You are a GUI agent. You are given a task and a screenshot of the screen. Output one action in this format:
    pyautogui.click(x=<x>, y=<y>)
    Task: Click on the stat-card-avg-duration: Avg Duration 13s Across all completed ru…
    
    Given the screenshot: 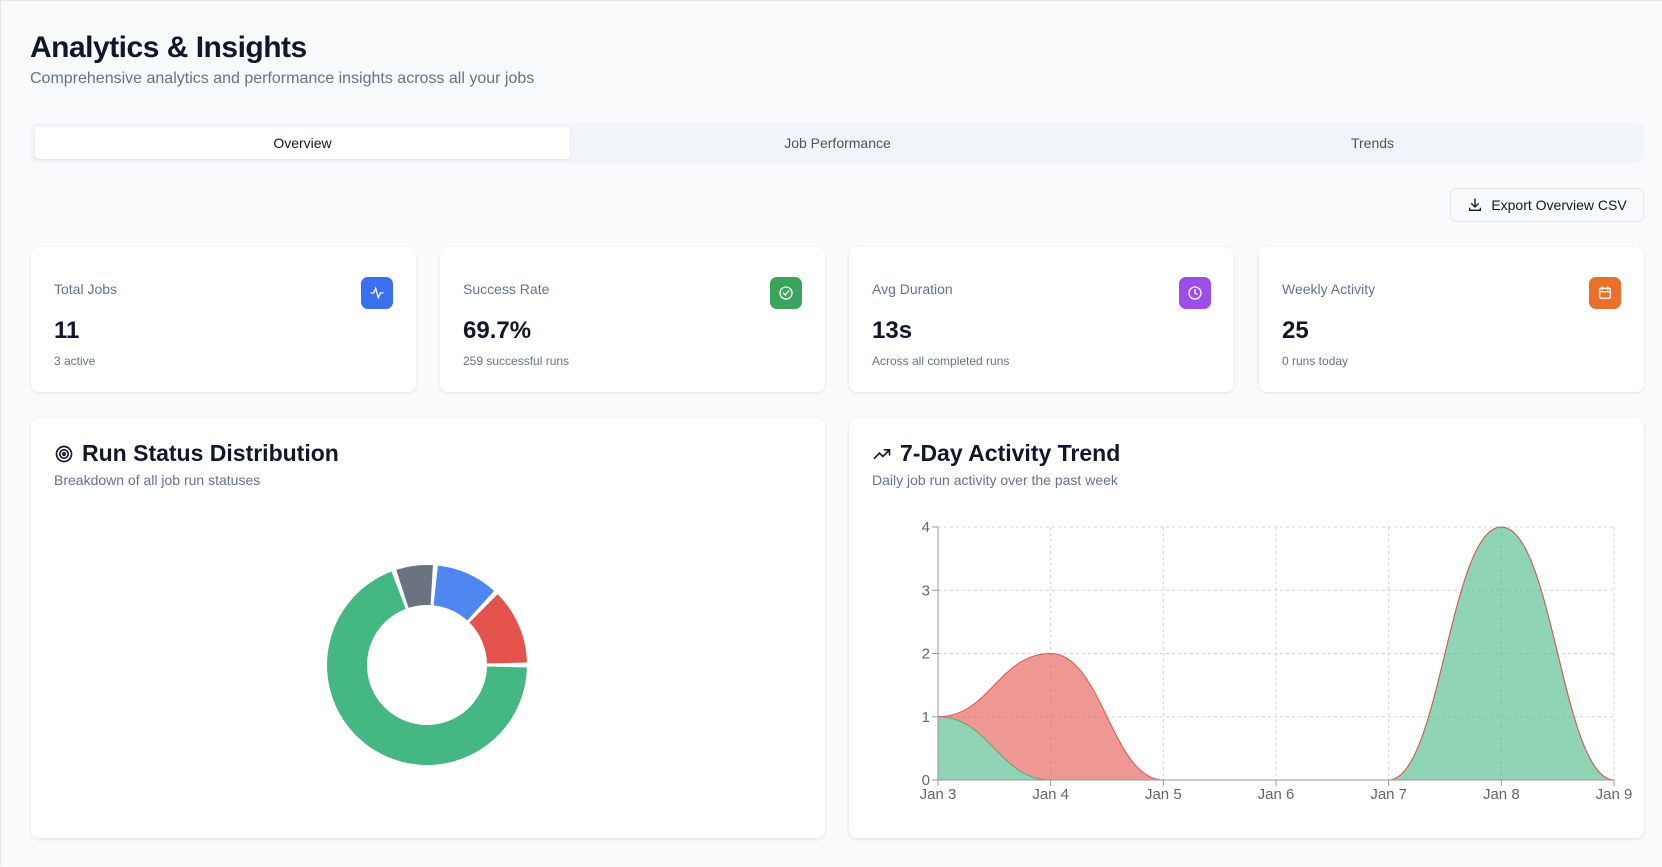 What is the action you would take?
    pyautogui.click(x=1041, y=319)
    